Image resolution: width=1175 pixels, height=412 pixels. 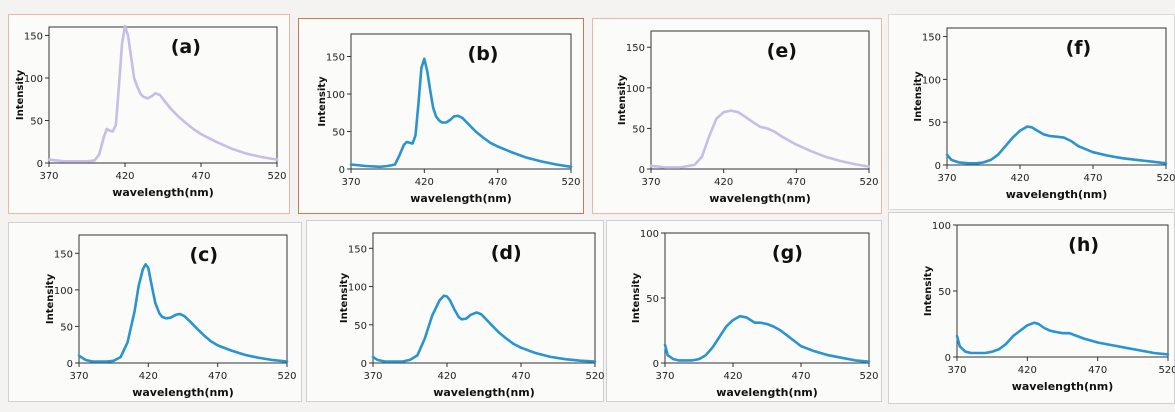 I want to click on panel-label: (b), so click(x=483, y=54).